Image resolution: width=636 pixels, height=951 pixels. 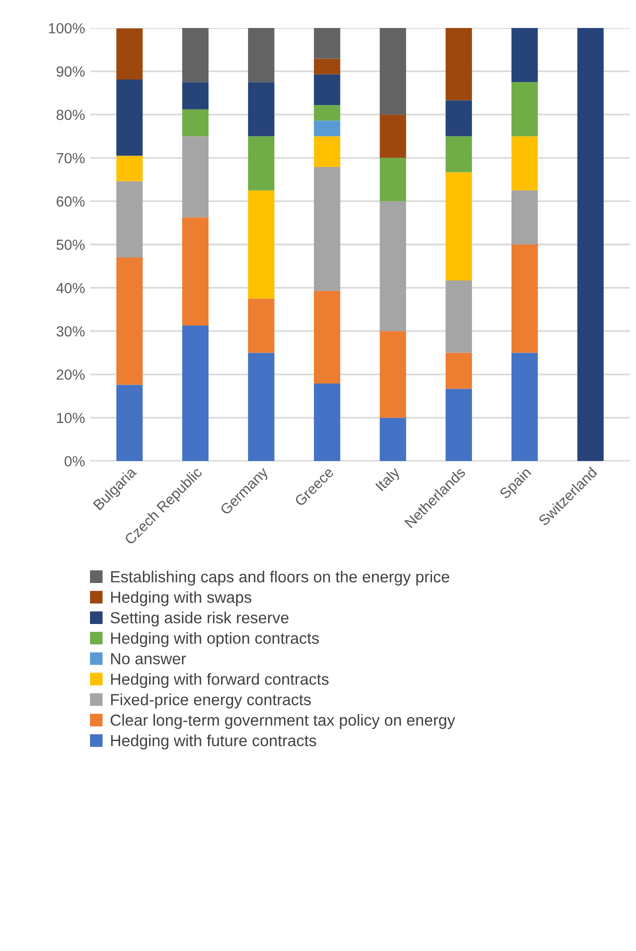 What do you see at coordinates (70, 201) in the screenshot?
I see `y-tick-label: 60%` at bounding box center [70, 201].